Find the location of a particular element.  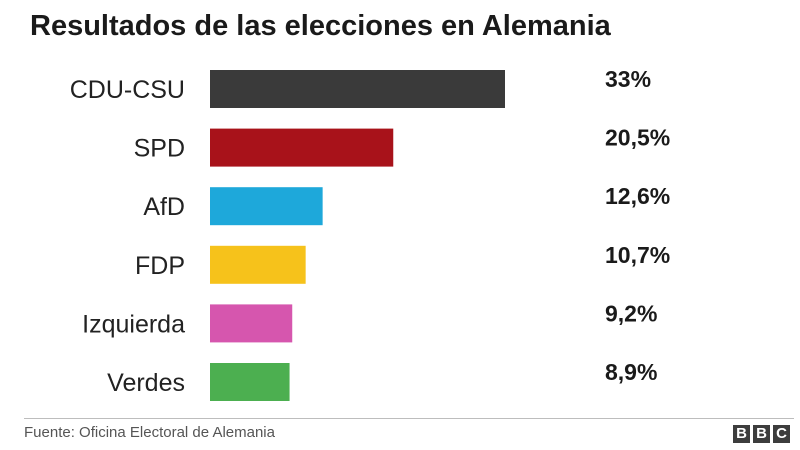

bar-verdes is located at coordinates (250, 382).